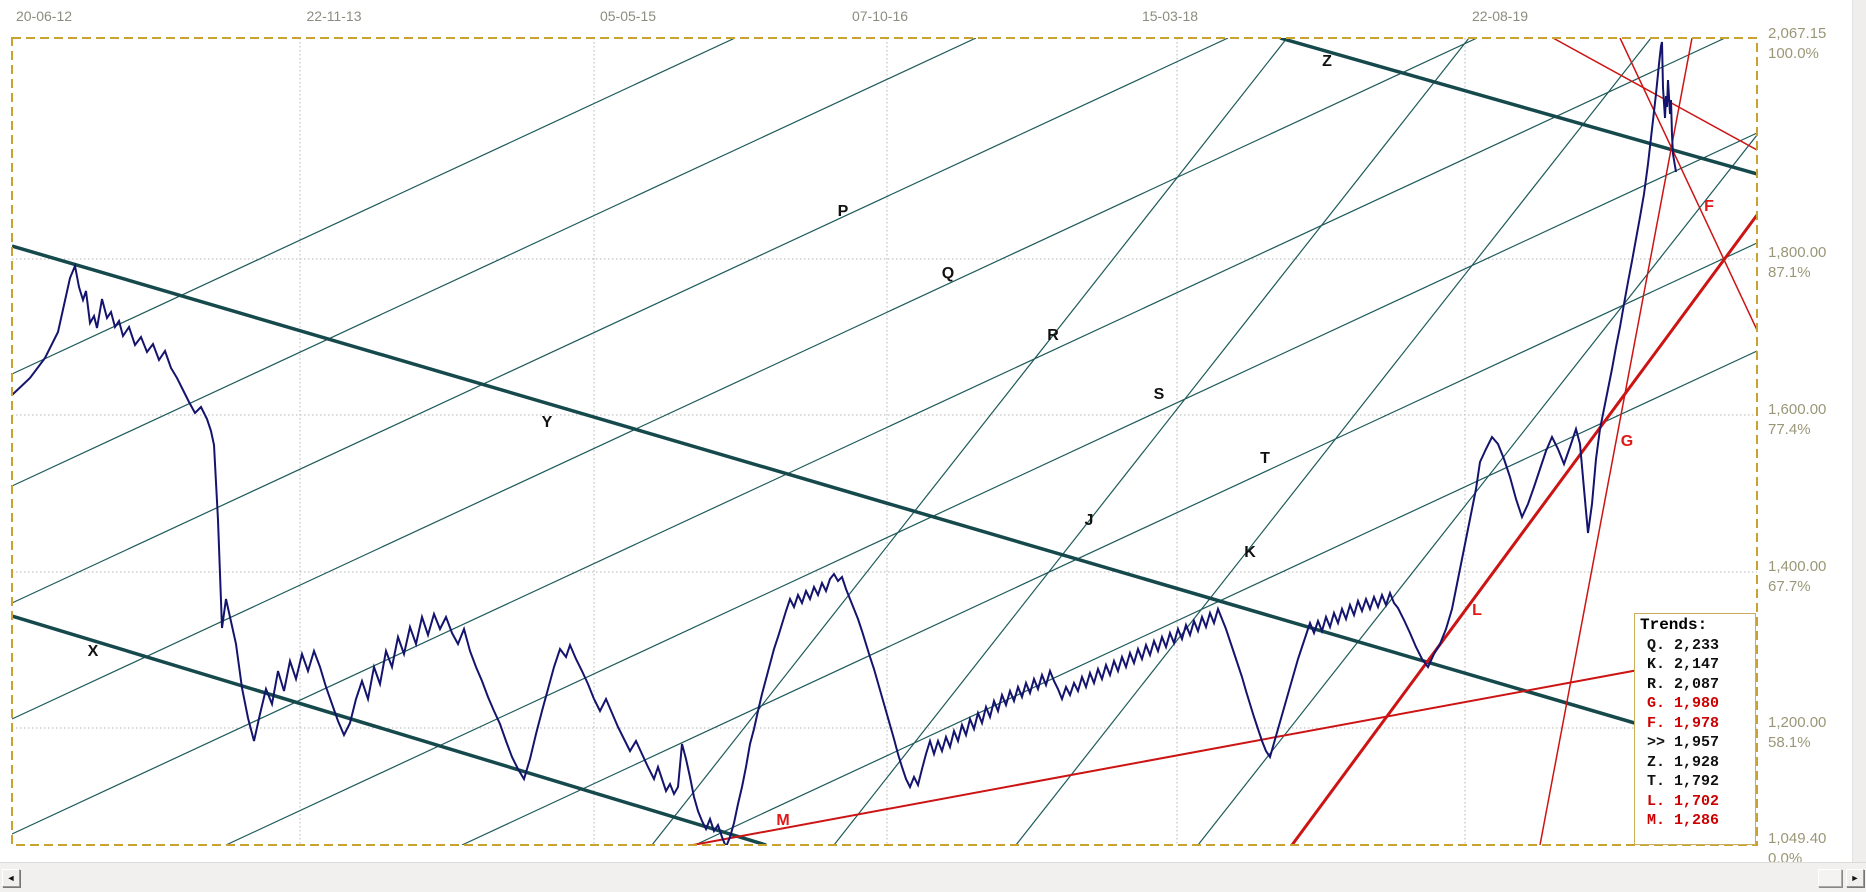 Image resolution: width=1866 pixels, height=892 pixels. What do you see at coordinates (1053, 335) in the screenshot?
I see `trendline-label-R: R` at bounding box center [1053, 335].